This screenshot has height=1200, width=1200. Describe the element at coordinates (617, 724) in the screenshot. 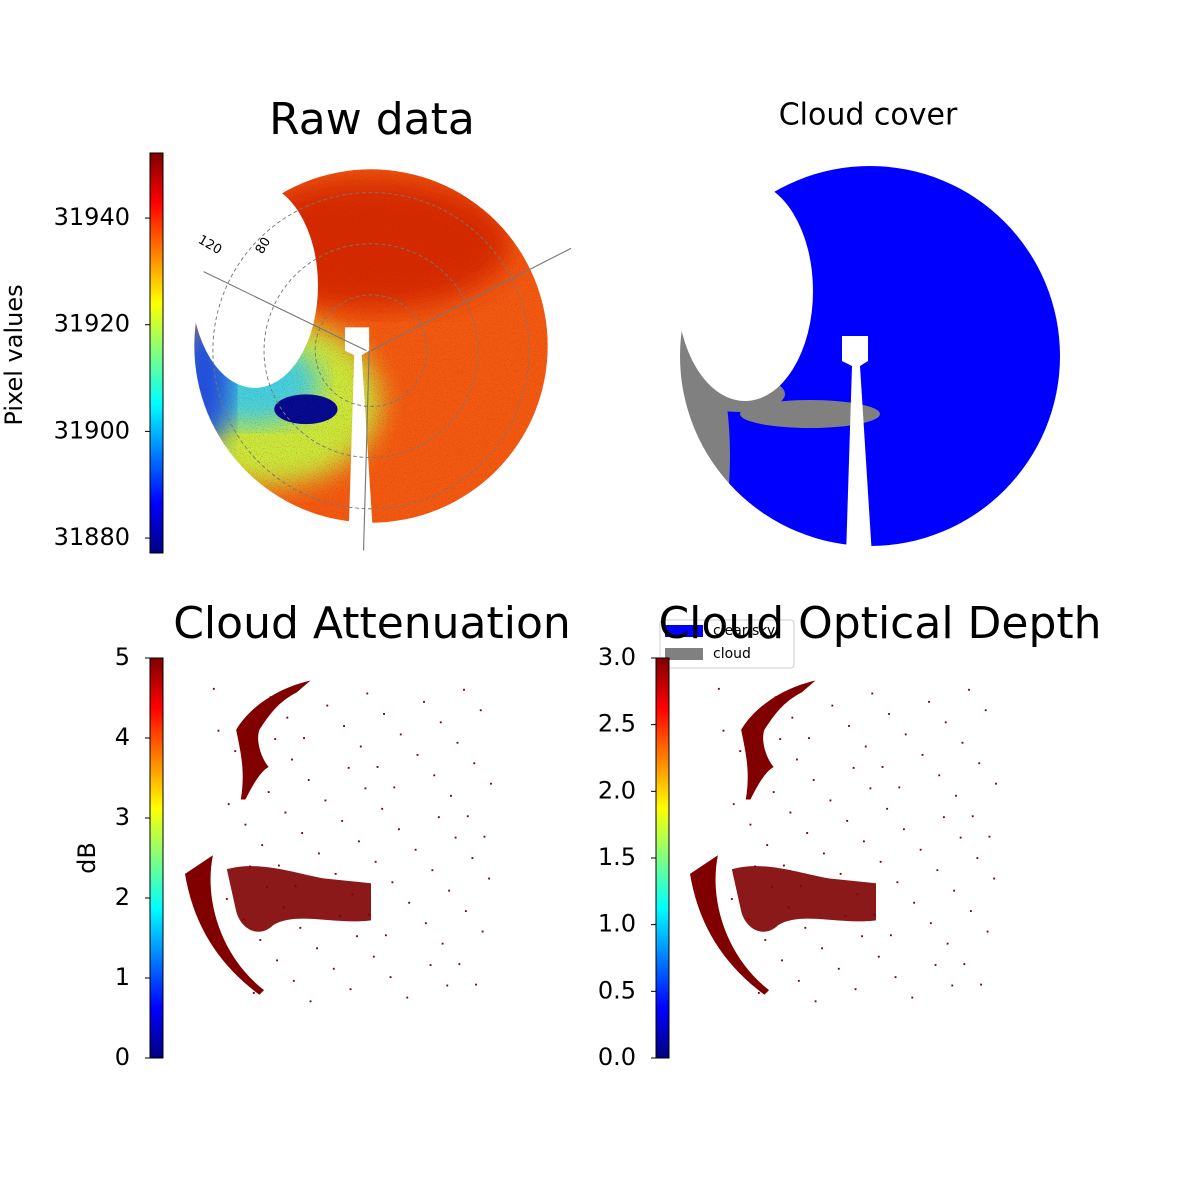

I see `colorbar-tick-label: 2.5` at that location.